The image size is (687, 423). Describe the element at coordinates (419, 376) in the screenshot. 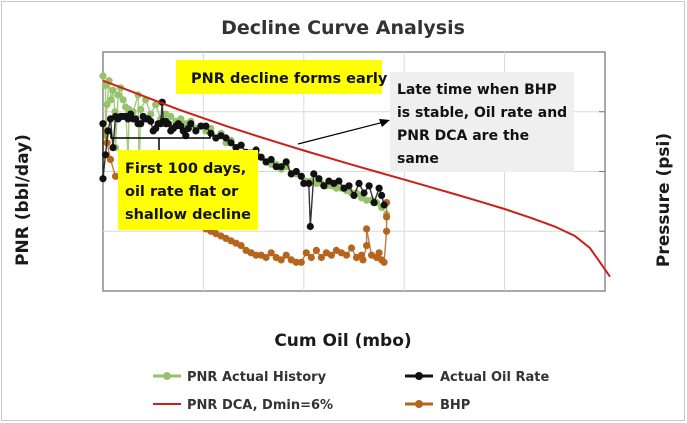

I see `legend-marker-oil-rate` at that location.